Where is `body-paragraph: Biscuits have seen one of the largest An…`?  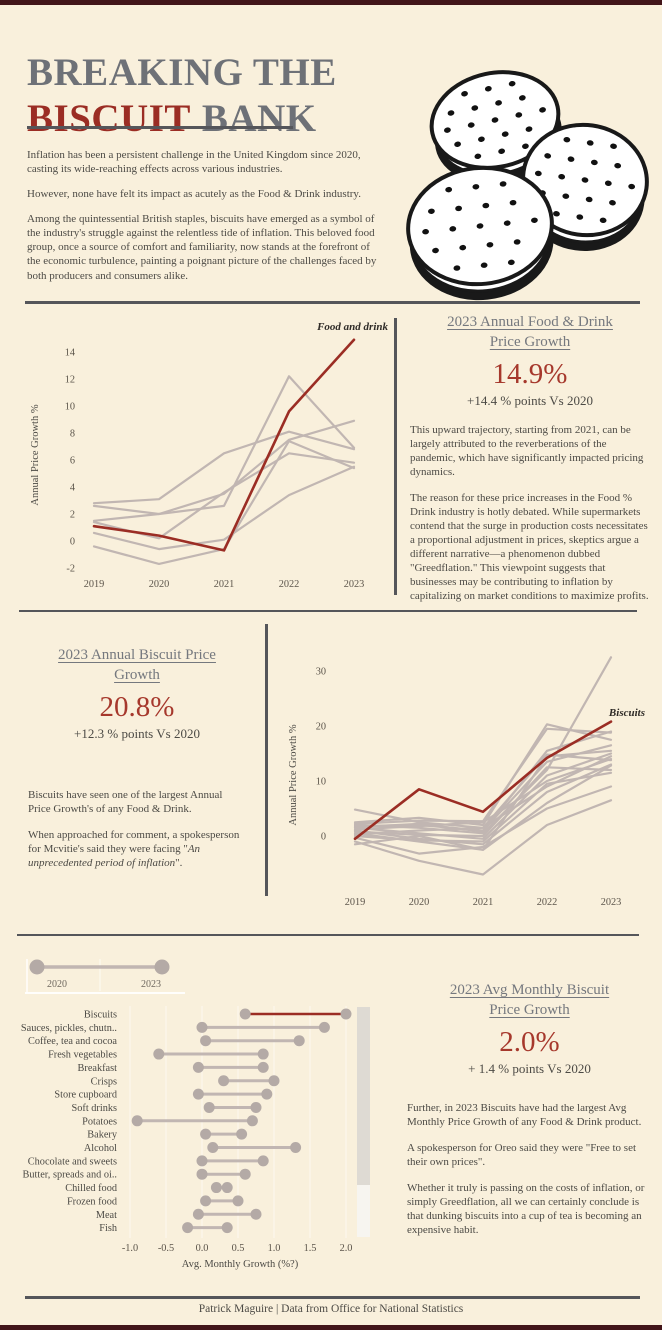
body-paragraph: Biscuits have seen one of the largest An… is located at coordinates (125, 801).